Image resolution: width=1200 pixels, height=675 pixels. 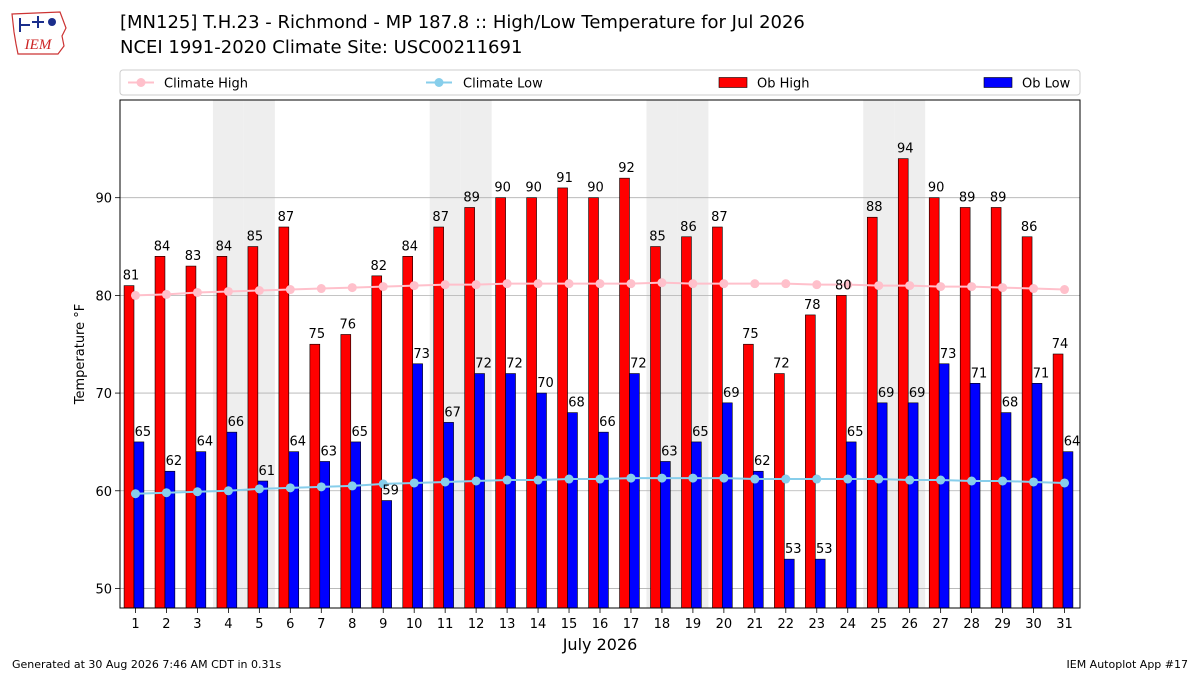 I want to click on ob-low-label: 62, so click(x=174, y=461).